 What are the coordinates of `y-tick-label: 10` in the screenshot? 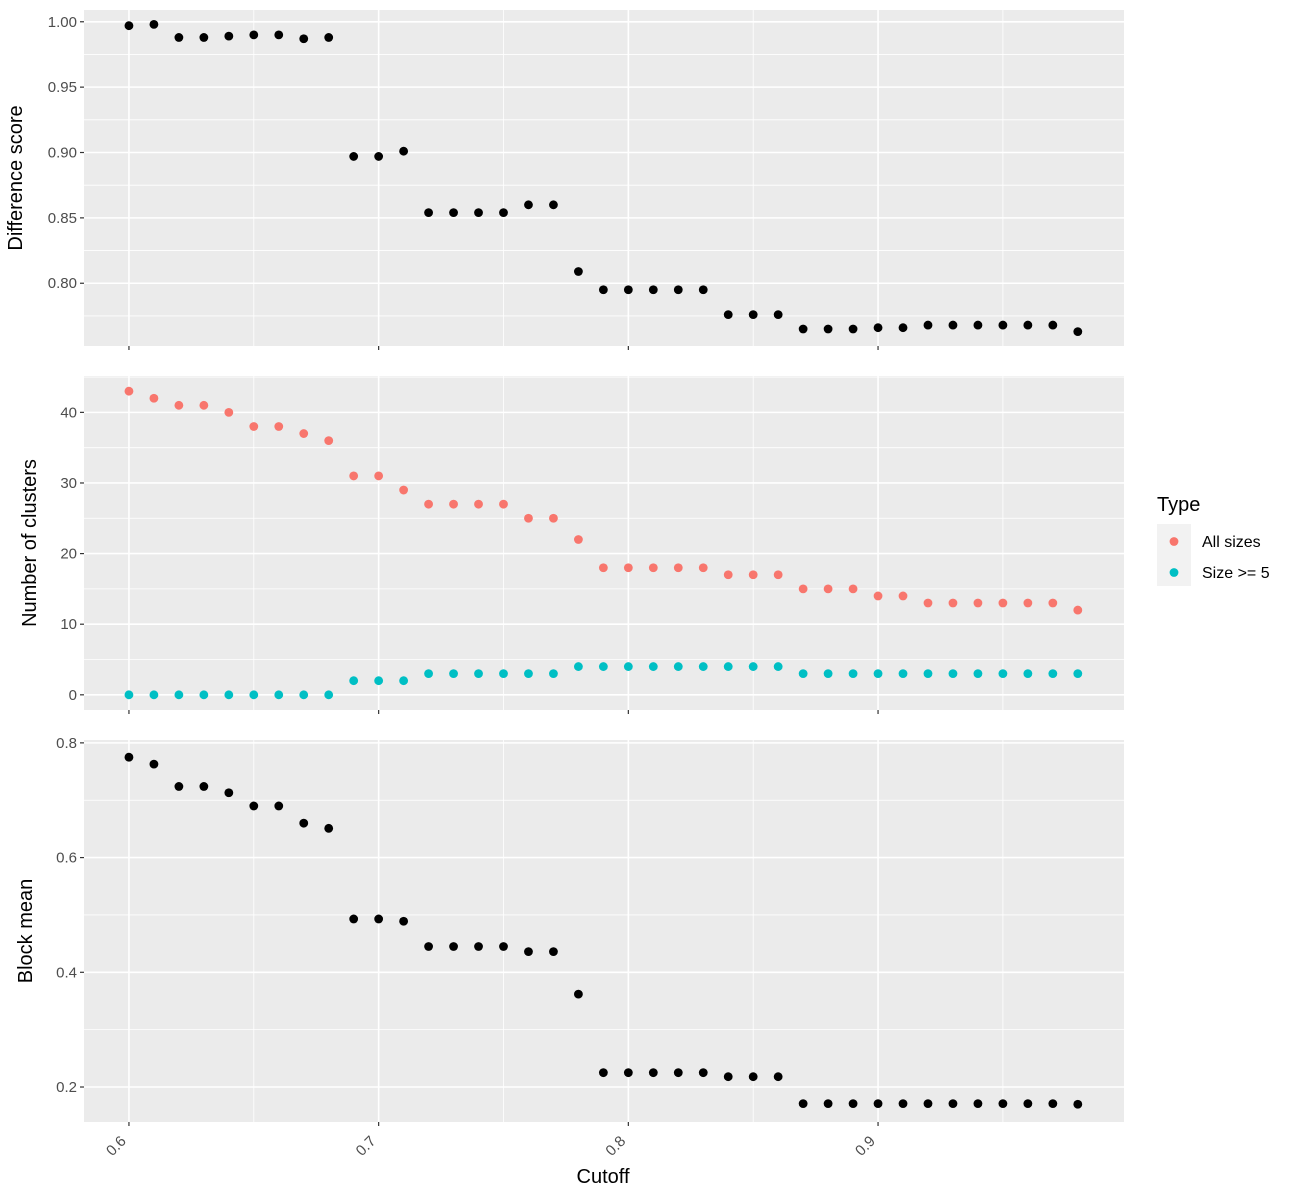 It's located at (68, 624).